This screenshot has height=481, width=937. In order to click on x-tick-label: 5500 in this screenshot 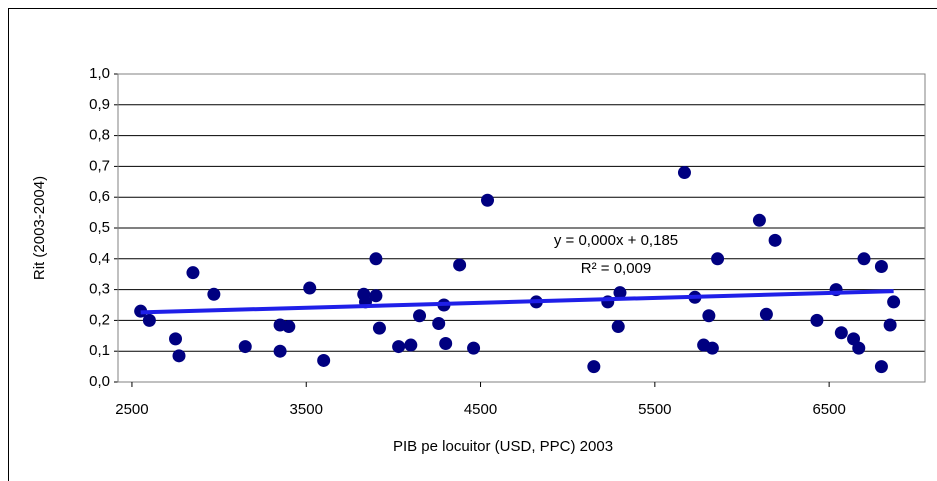, I will do `click(654, 409)`.